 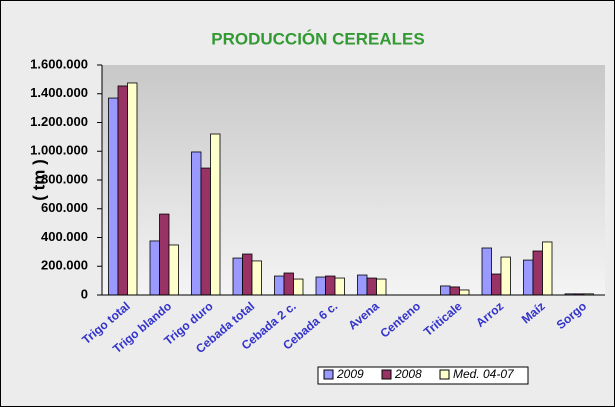 What do you see at coordinates (317, 38) in the screenshot?
I see `chart-title: PRODUCCIÓN CEREALES` at bounding box center [317, 38].